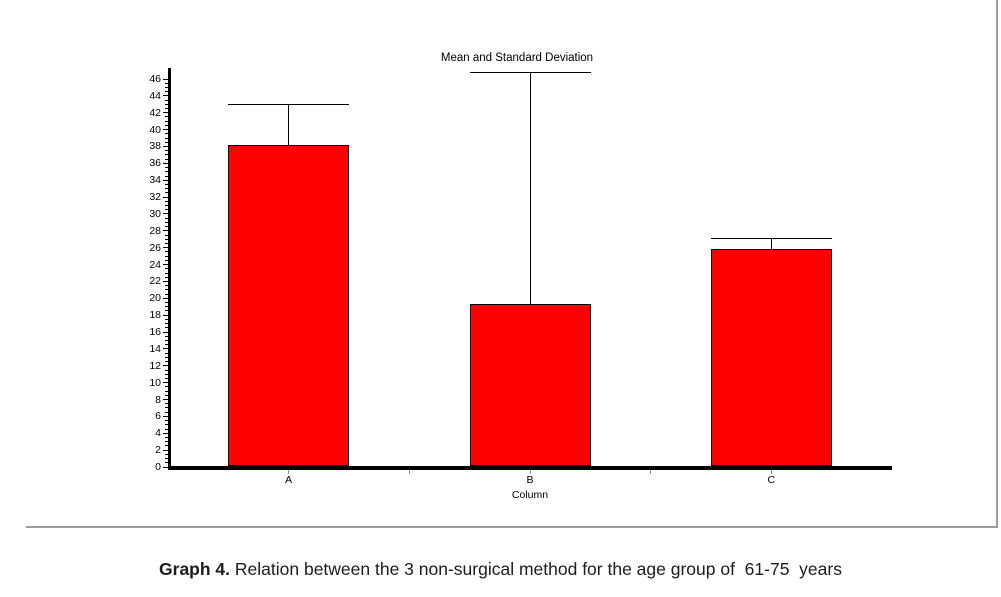  Describe the element at coordinates (155, 79) in the screenshot. I see `y-tick-label: 46` at that location.